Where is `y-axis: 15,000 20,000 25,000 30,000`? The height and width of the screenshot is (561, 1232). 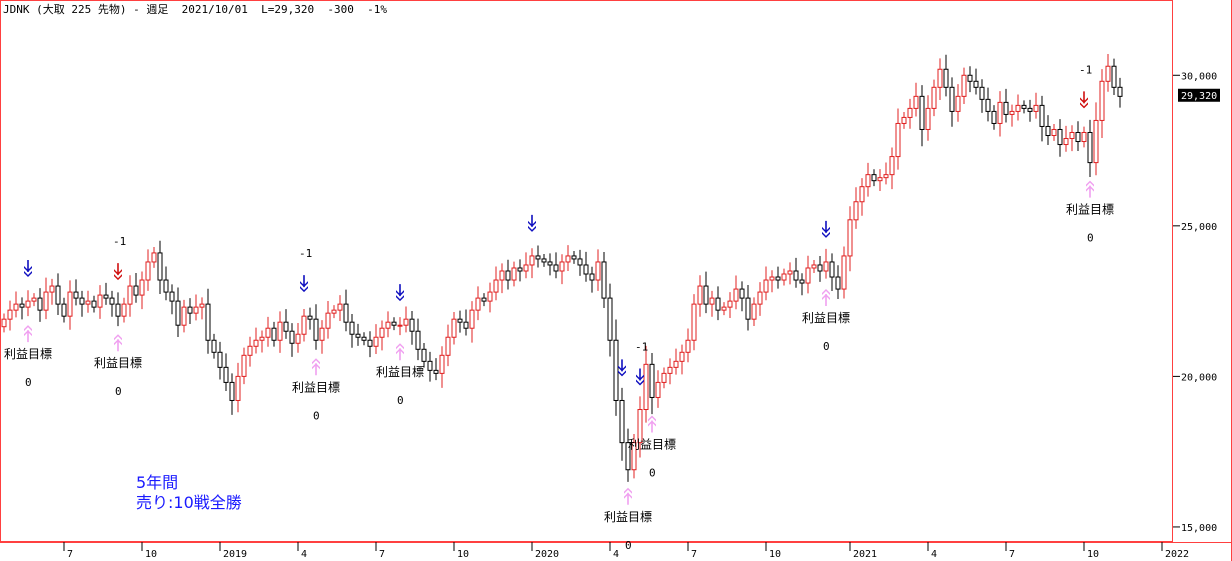
y-axis: 15,000 20,000 25,000 30,000 is located at coordinates (1195, 302).